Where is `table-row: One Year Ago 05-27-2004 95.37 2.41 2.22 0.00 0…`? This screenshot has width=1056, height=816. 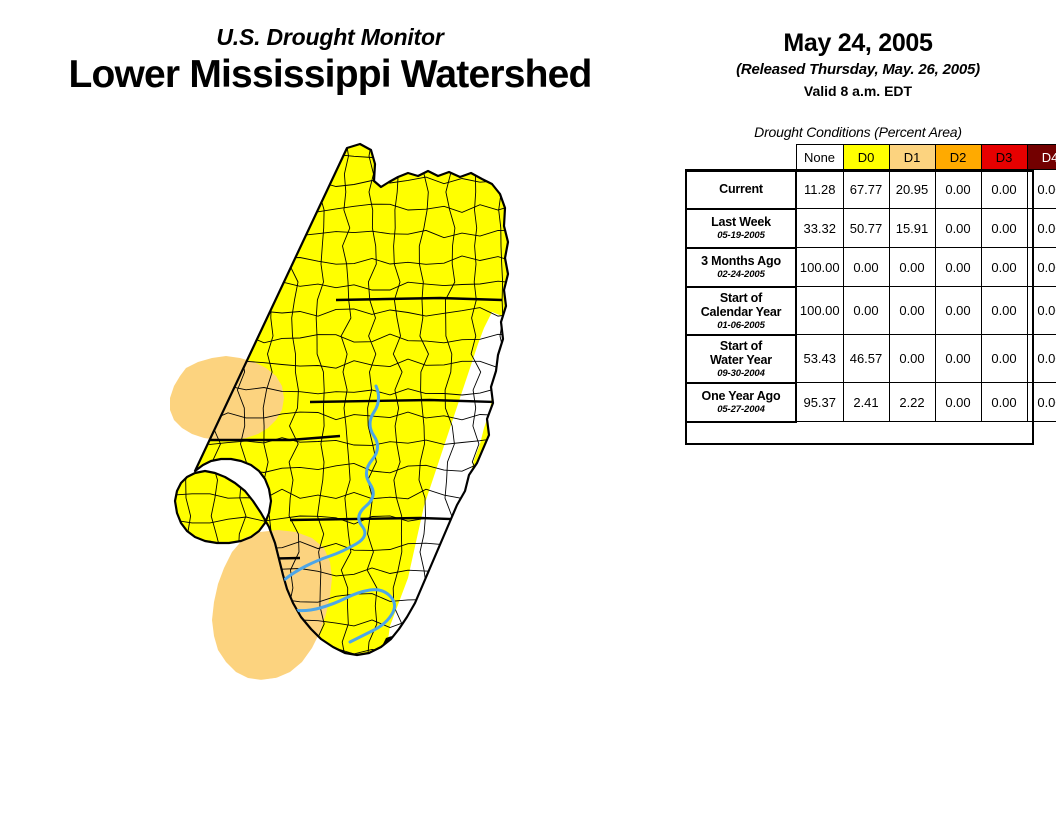 table-row: One Year Ago 05-27-2004 95.37 2.41 2.22 0.00 0… is located at coordinates (870, 402).